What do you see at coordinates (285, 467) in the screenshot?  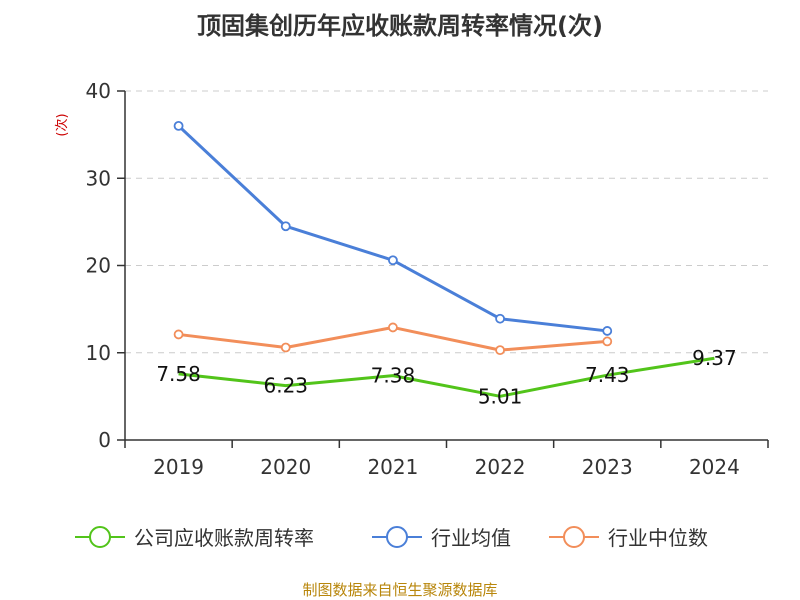 I see `x-tick-label: 2020` at bounding box center [285, 467].